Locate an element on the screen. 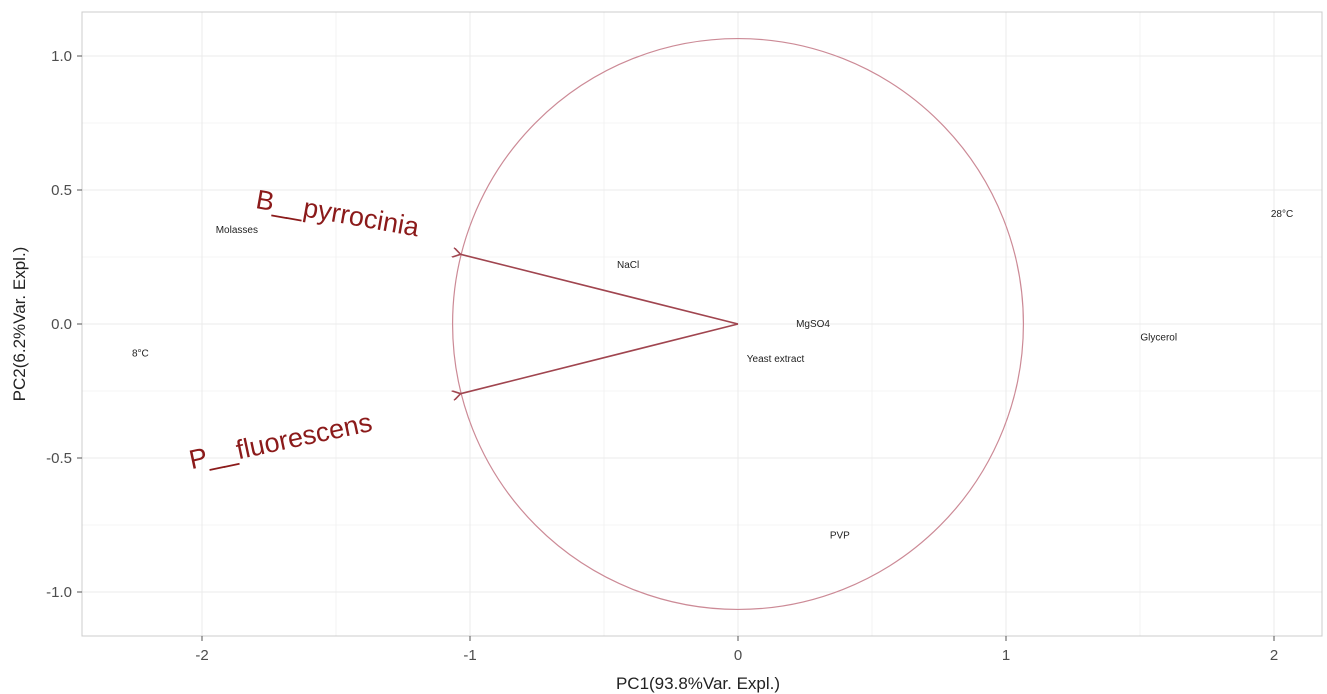  y-tick-label: 0.0 is located at coordinates (61, 324).